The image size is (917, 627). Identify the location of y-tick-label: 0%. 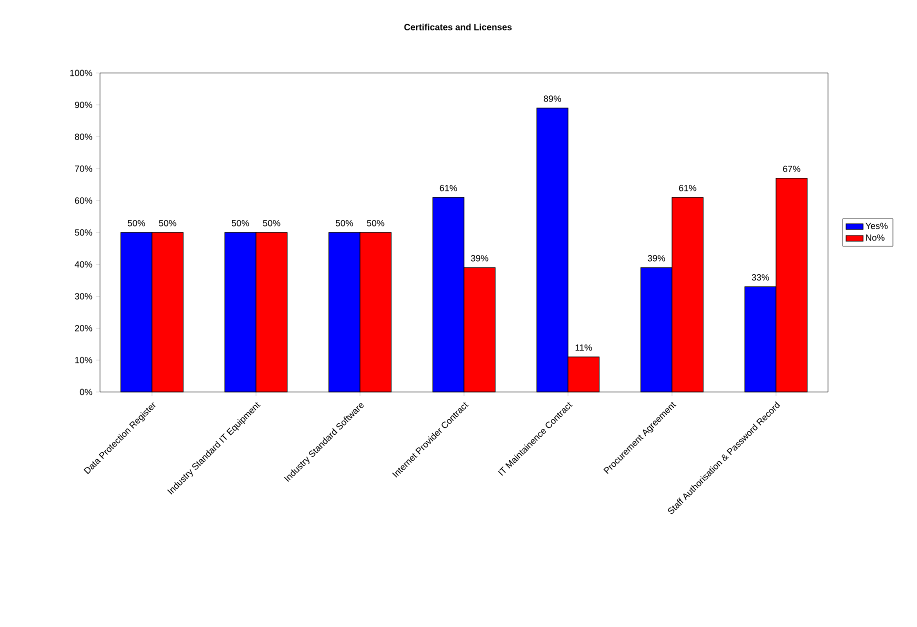
(86, 392).